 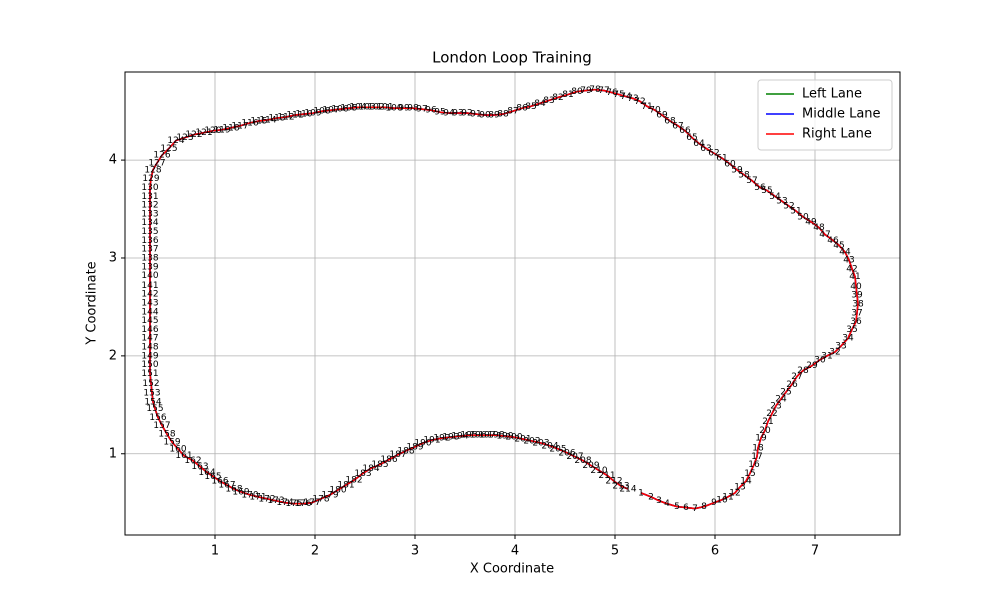 What do you see at coordinates (150, 179) in the screenshot?
I see `point-label: 129` at bounding box center [150, 179].